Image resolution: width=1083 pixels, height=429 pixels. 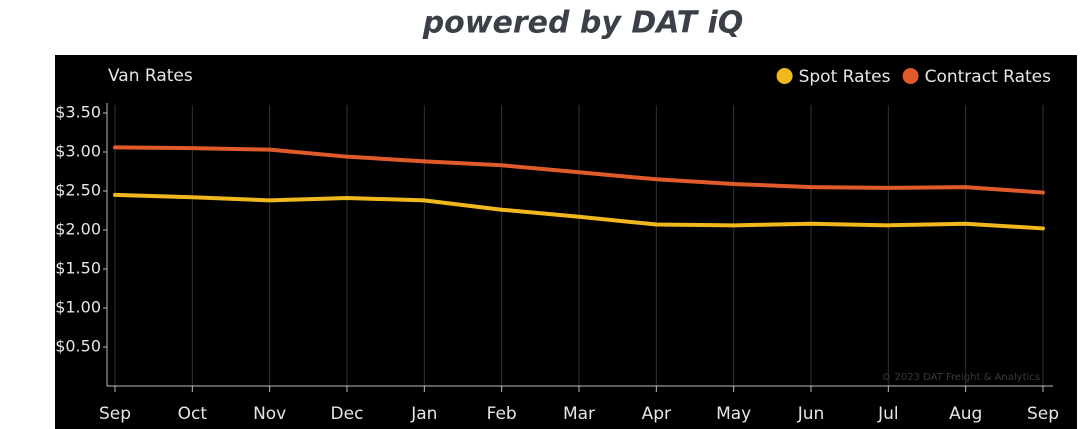 I want to click on y-tick-label: $0.50, so click(x=78, y=346).